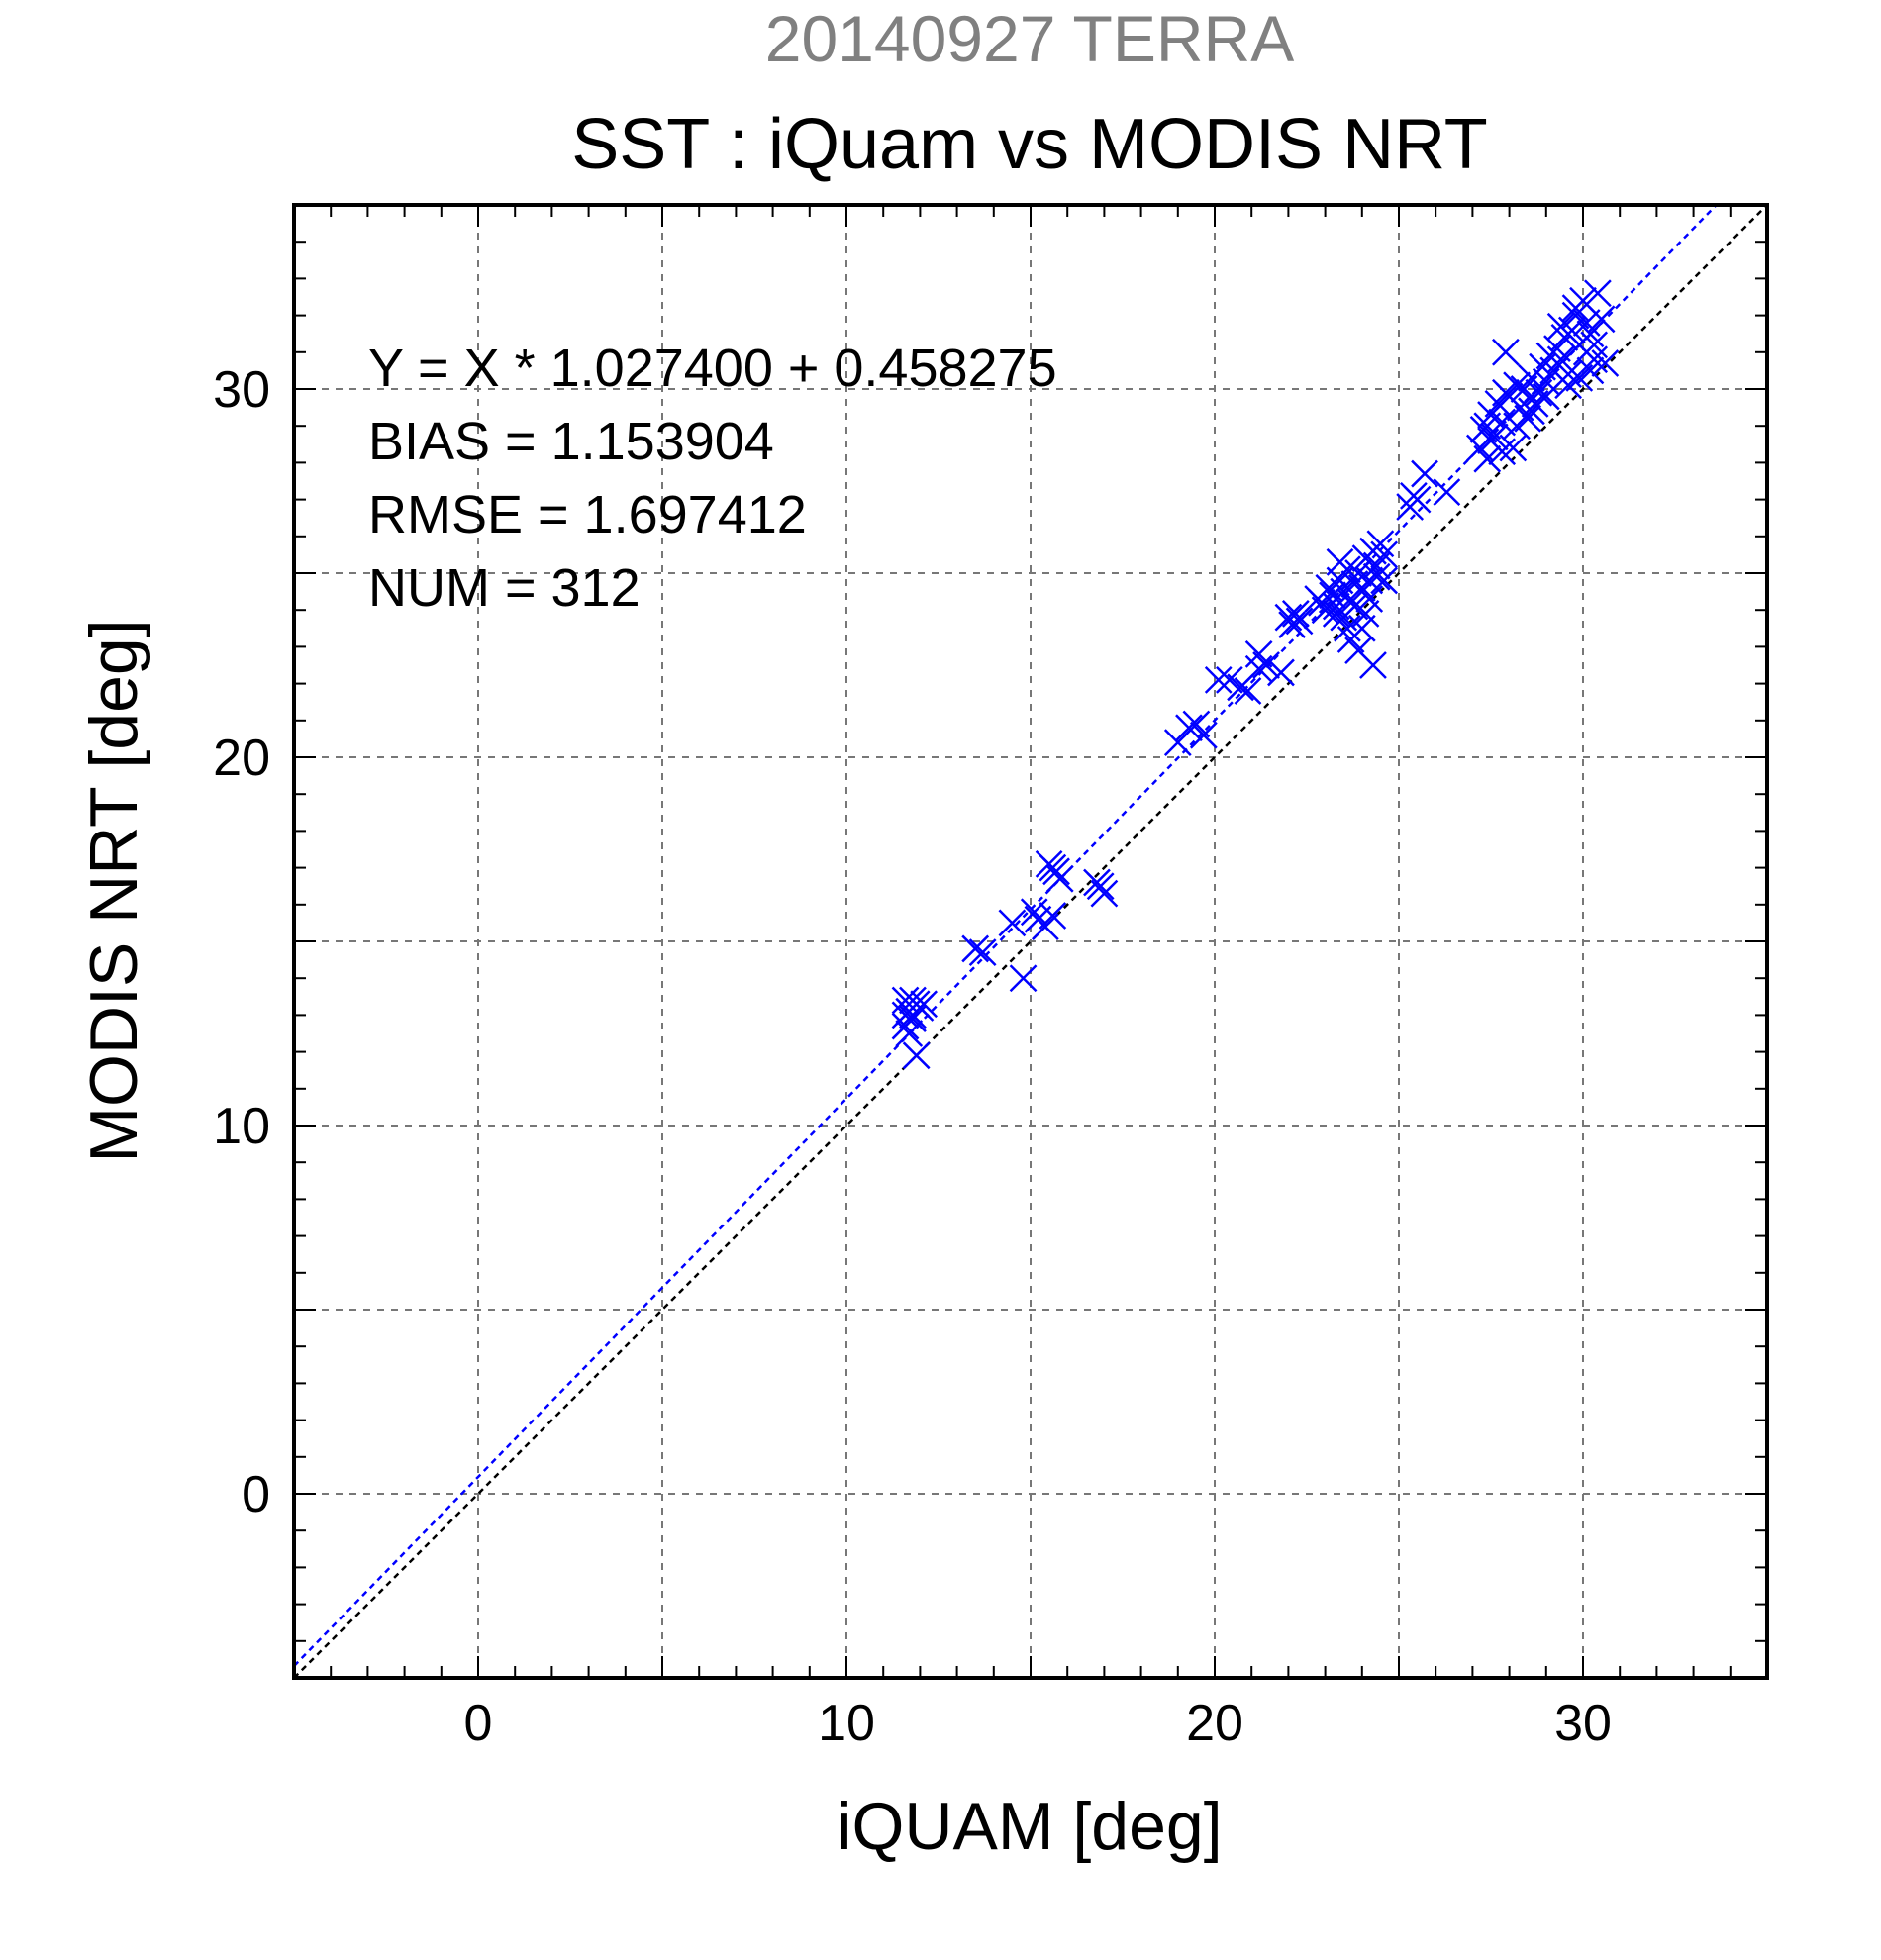  I want to click on y-tick-label: 20, so click(242, 758).